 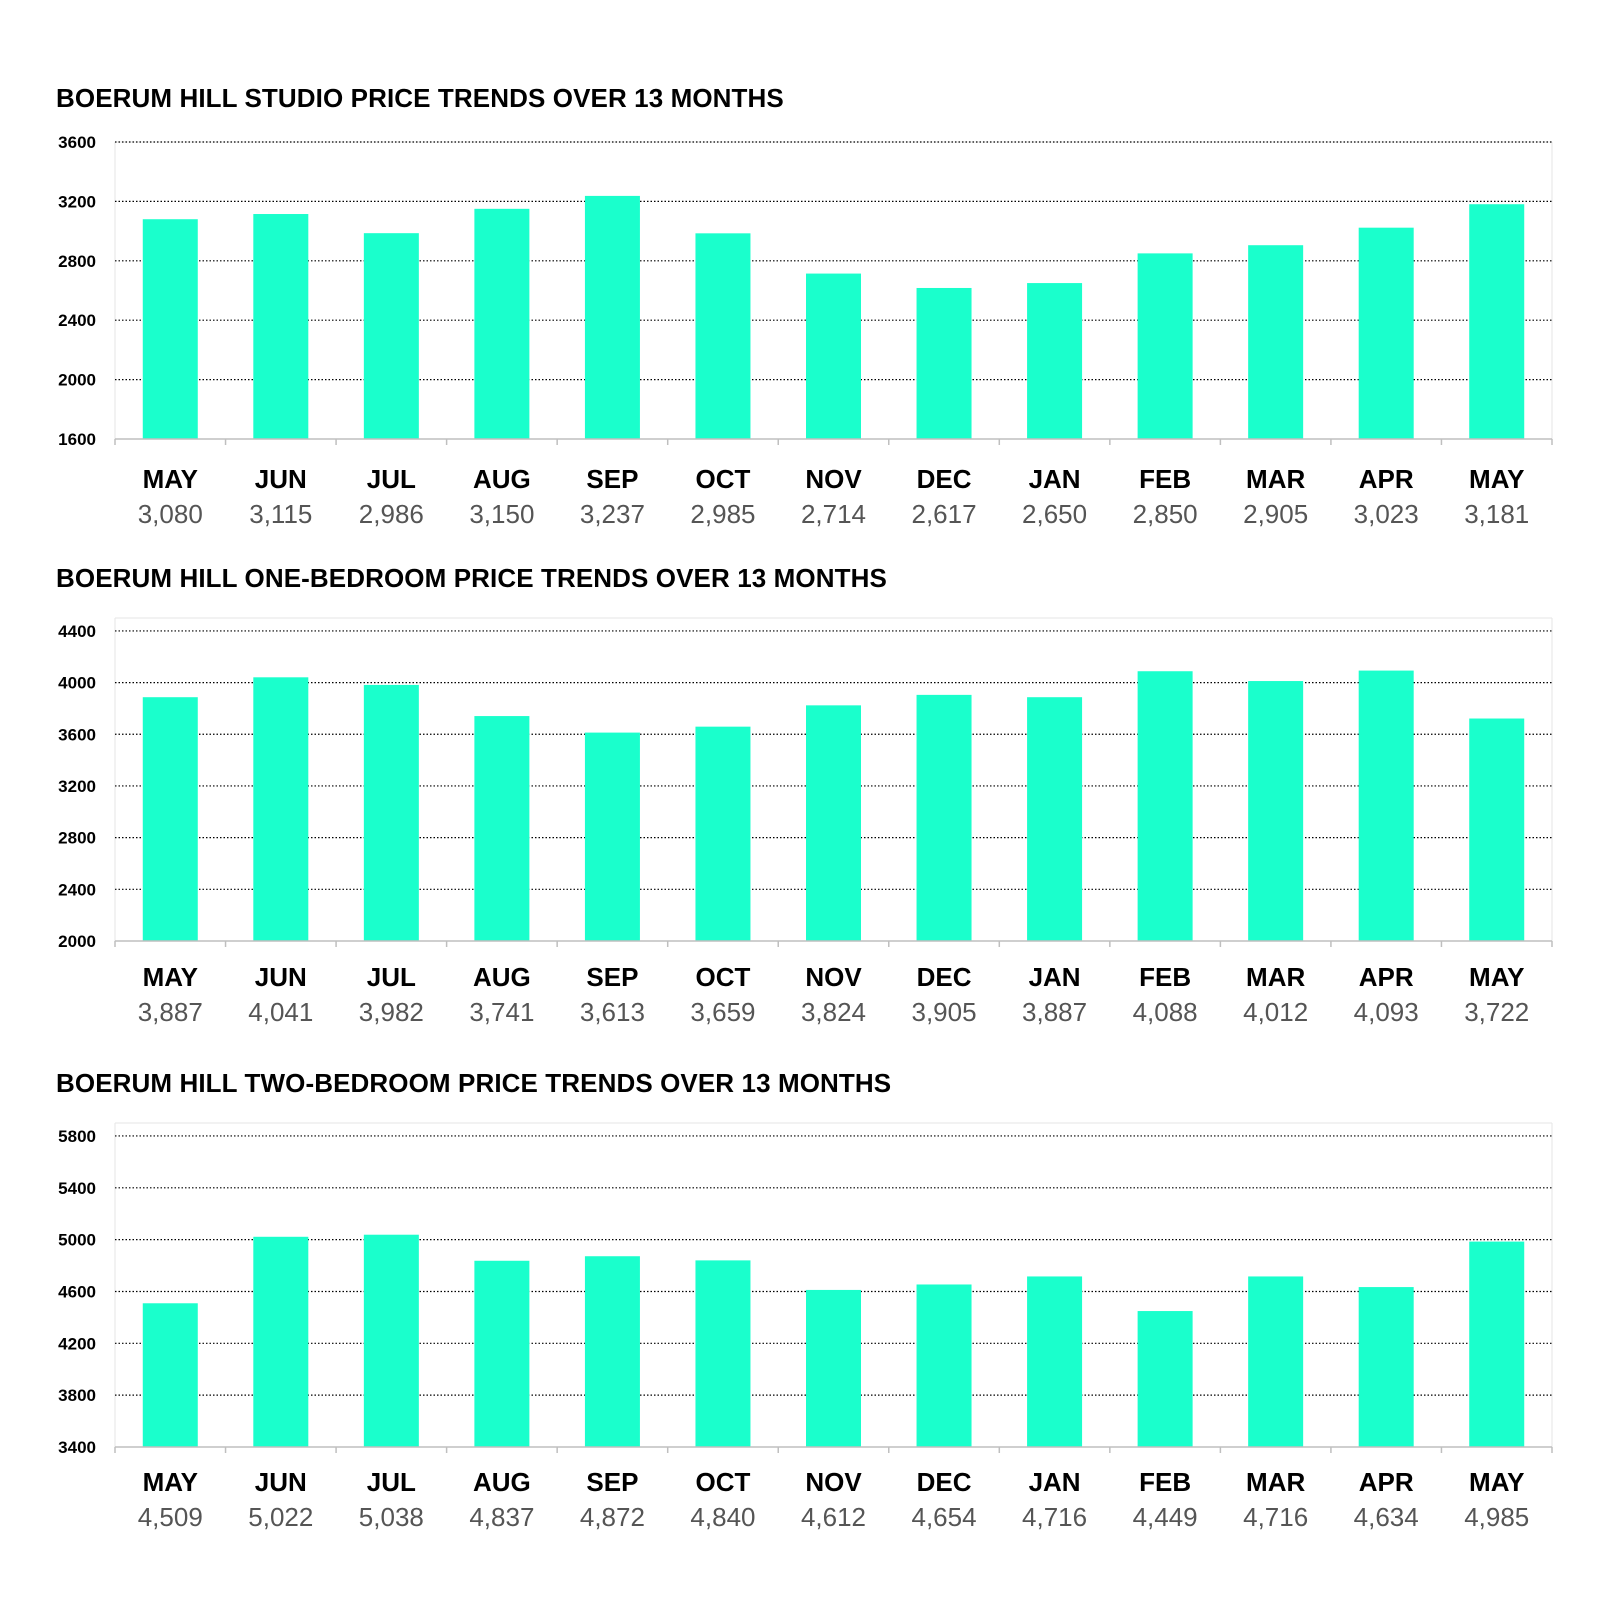 I want to click on y-tick-label: 2400, so click(x=77, y=889).